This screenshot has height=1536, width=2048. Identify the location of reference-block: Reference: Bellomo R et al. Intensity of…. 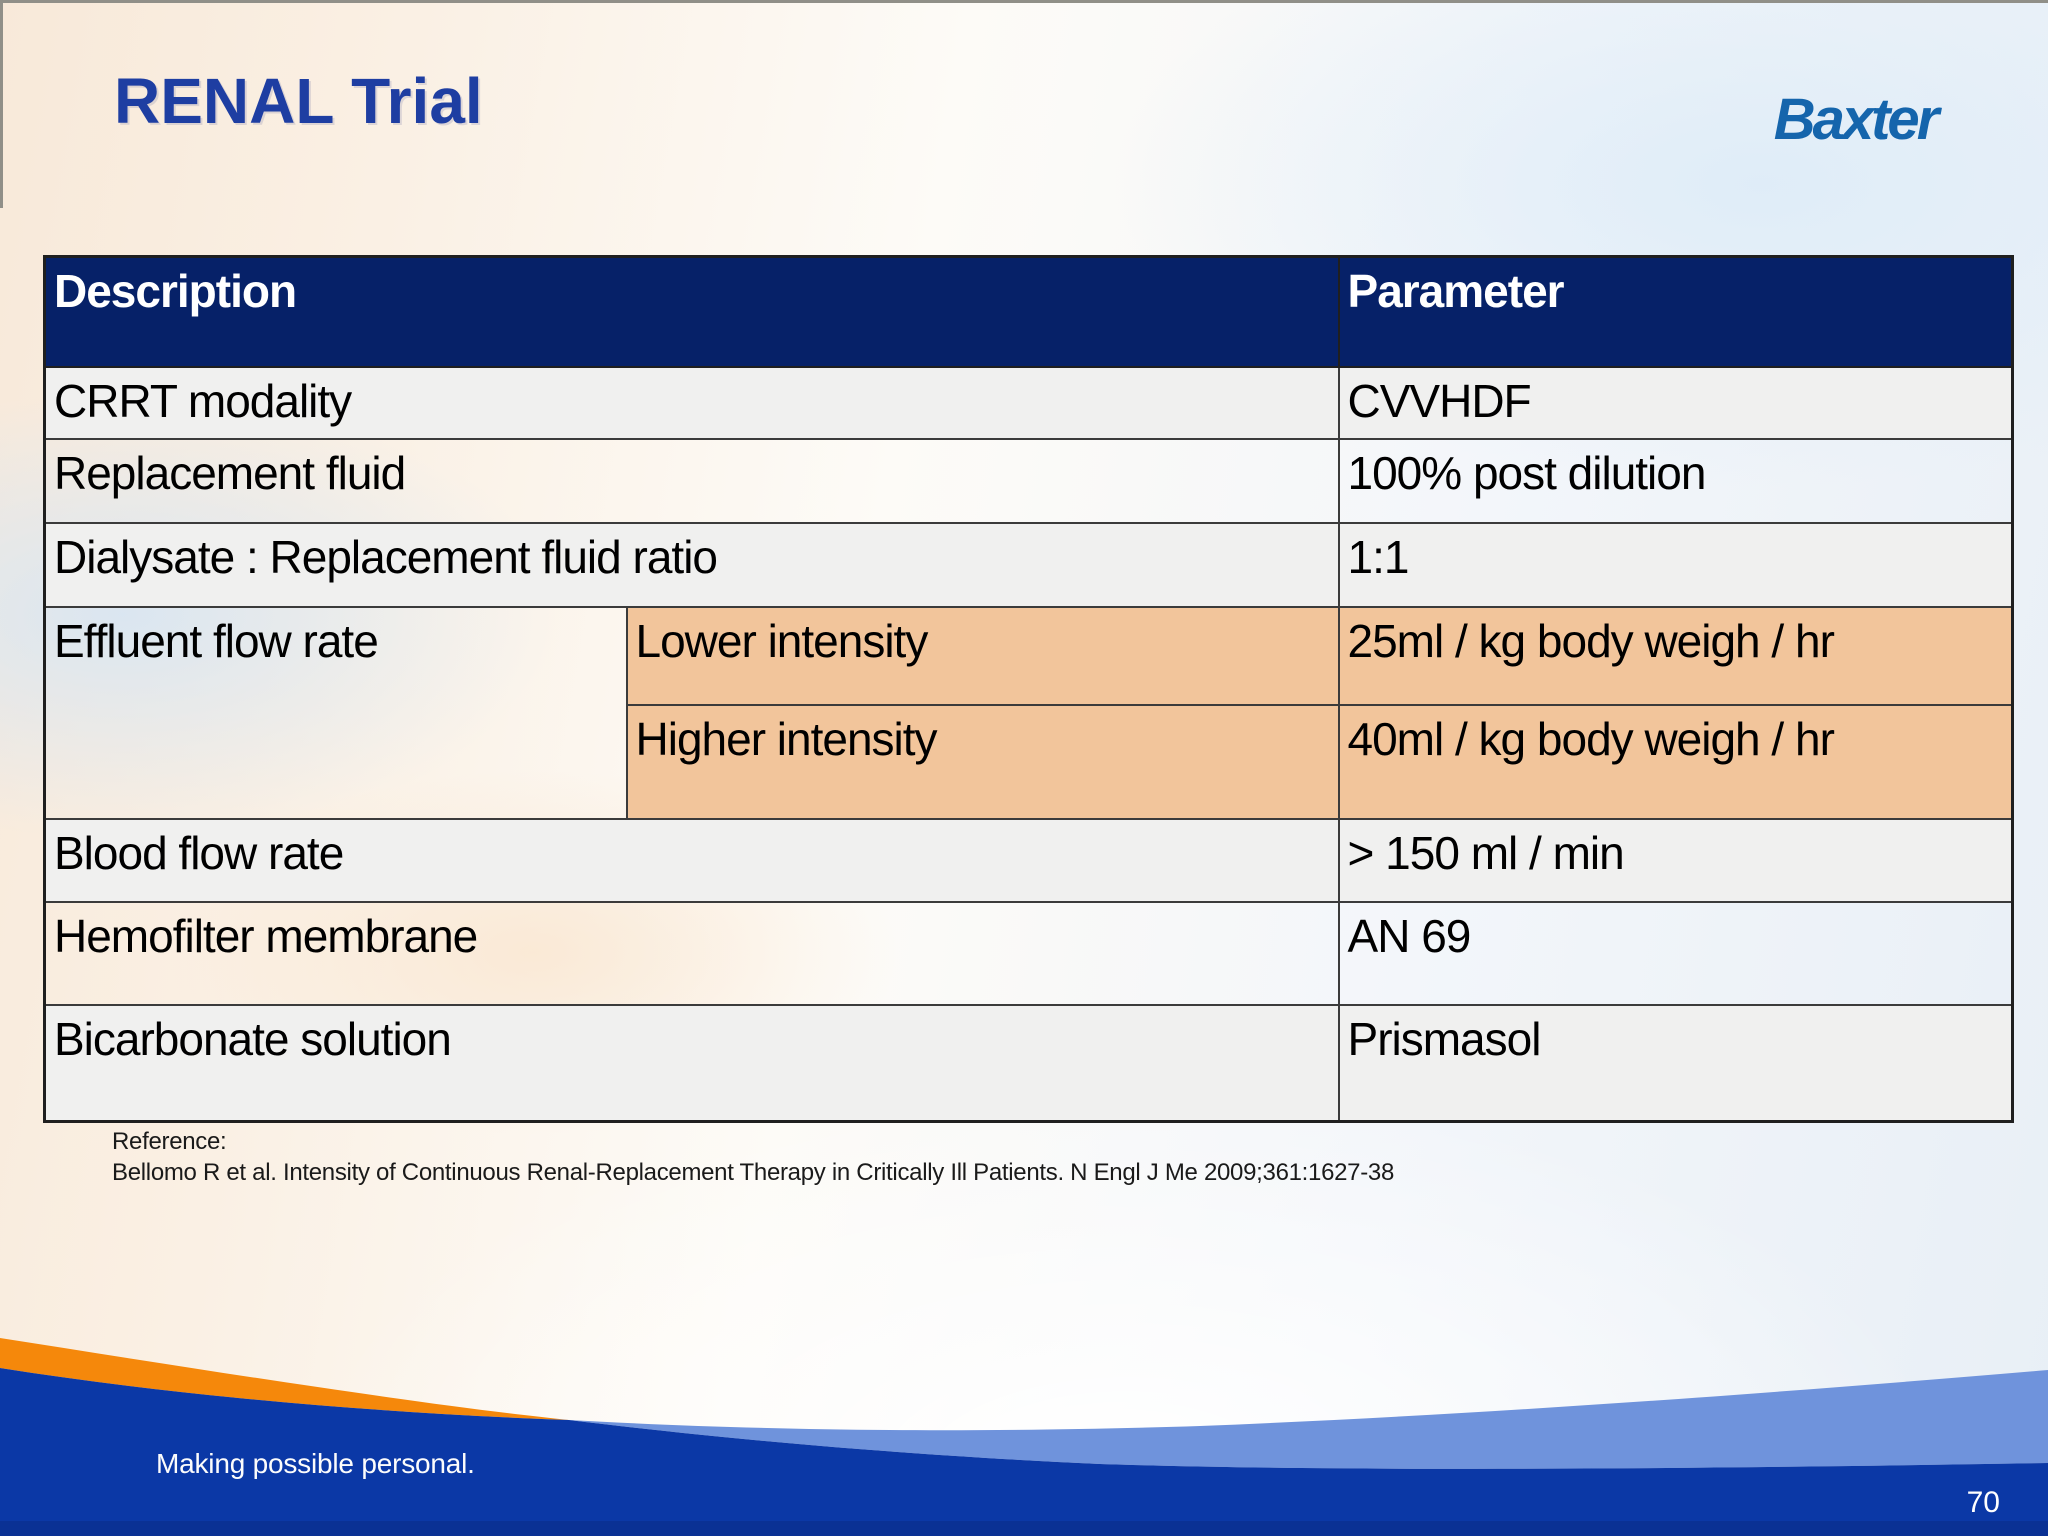
(862, 1157).